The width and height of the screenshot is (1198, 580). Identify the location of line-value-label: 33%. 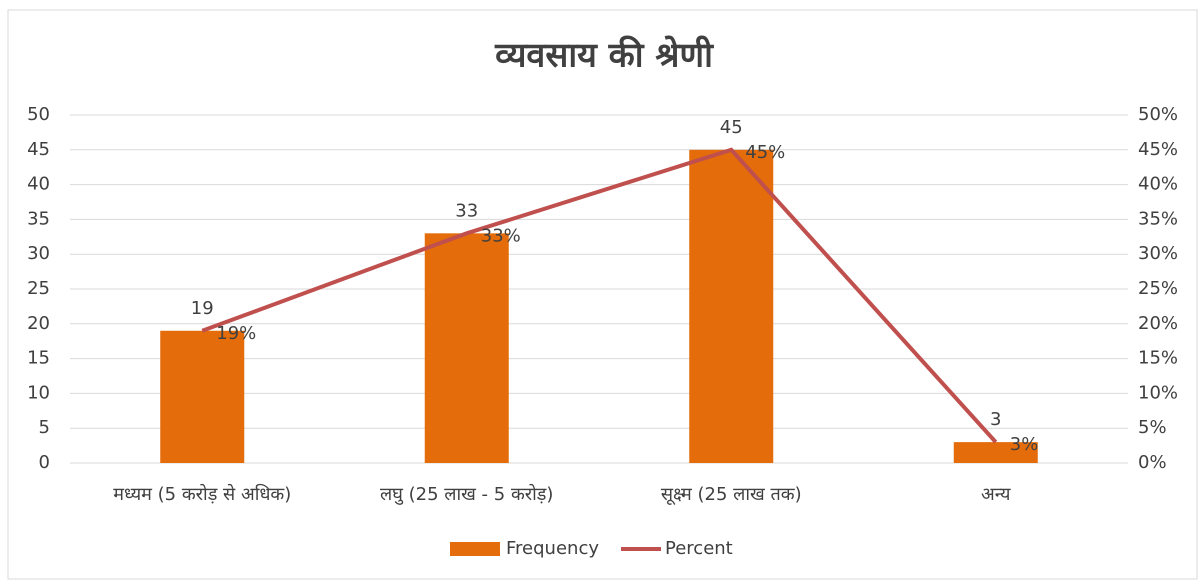
(501, 235).